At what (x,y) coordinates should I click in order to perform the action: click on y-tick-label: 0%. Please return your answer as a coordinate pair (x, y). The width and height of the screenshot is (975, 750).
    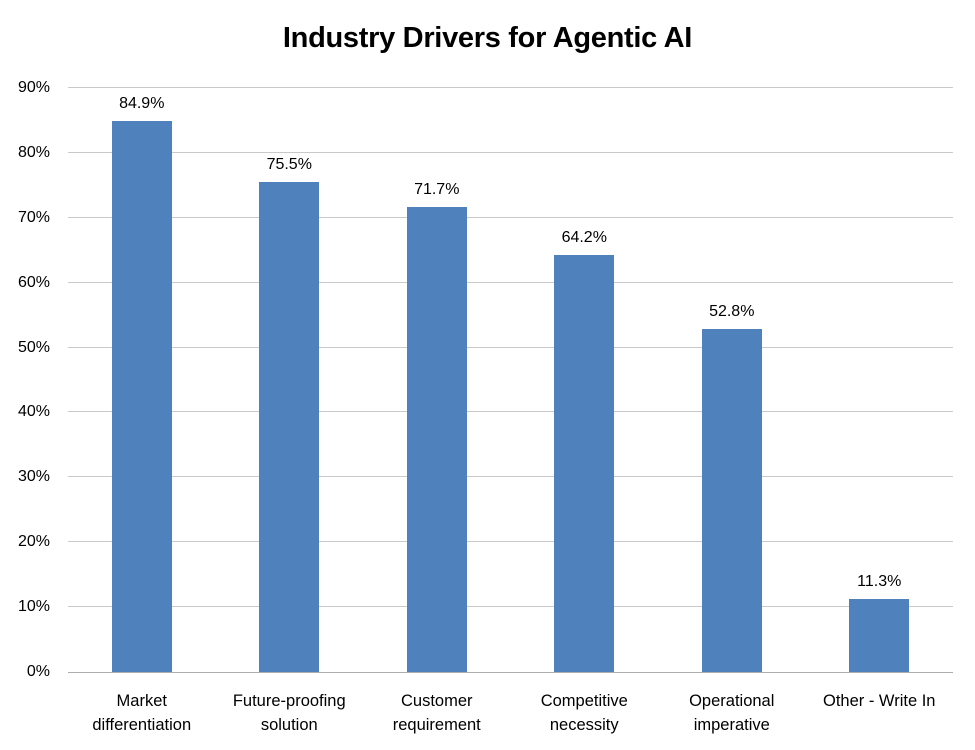
    Looking at the image, I should click on (38, 671).